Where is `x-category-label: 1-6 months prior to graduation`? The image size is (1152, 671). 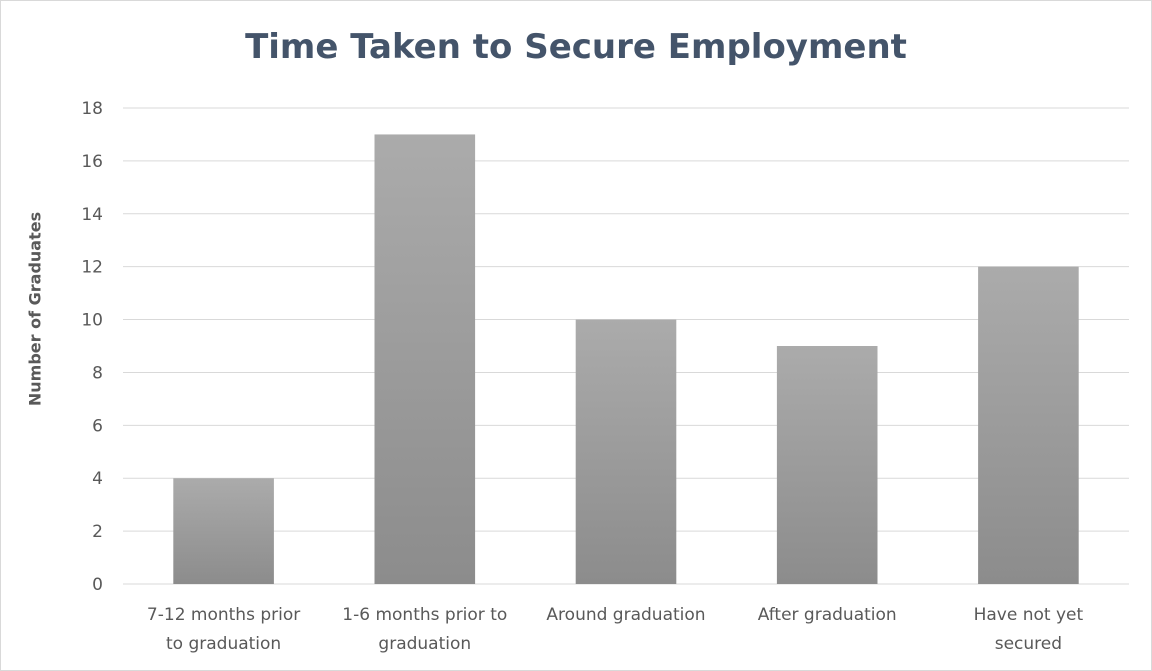
x-category-label: 1-6 months prior to graduation is located at coordinates (424, 629).